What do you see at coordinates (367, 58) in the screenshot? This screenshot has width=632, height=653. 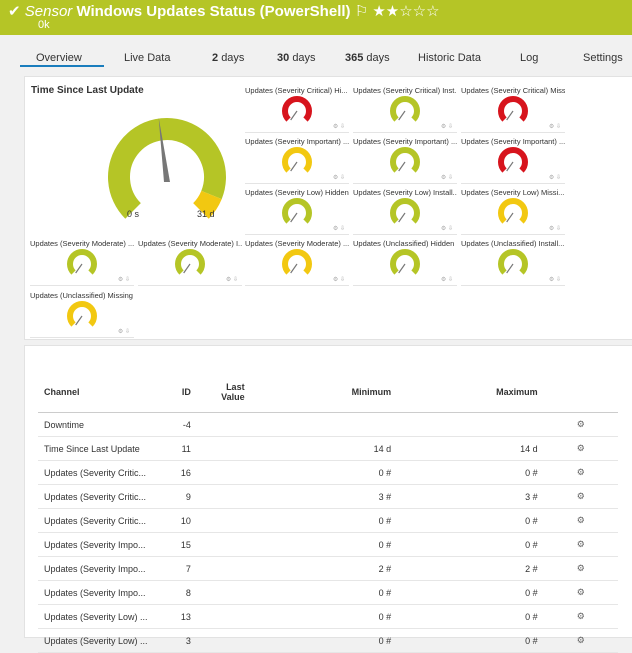 I see `tab: 365 days` at bounding box center [367, 58].